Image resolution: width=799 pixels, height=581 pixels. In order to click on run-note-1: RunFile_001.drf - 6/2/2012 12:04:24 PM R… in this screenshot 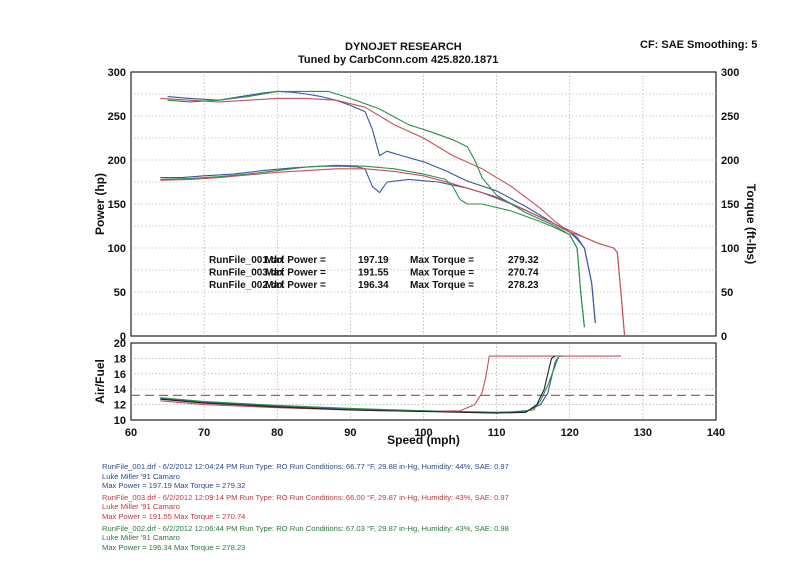, I will do `click(305, 476)`.